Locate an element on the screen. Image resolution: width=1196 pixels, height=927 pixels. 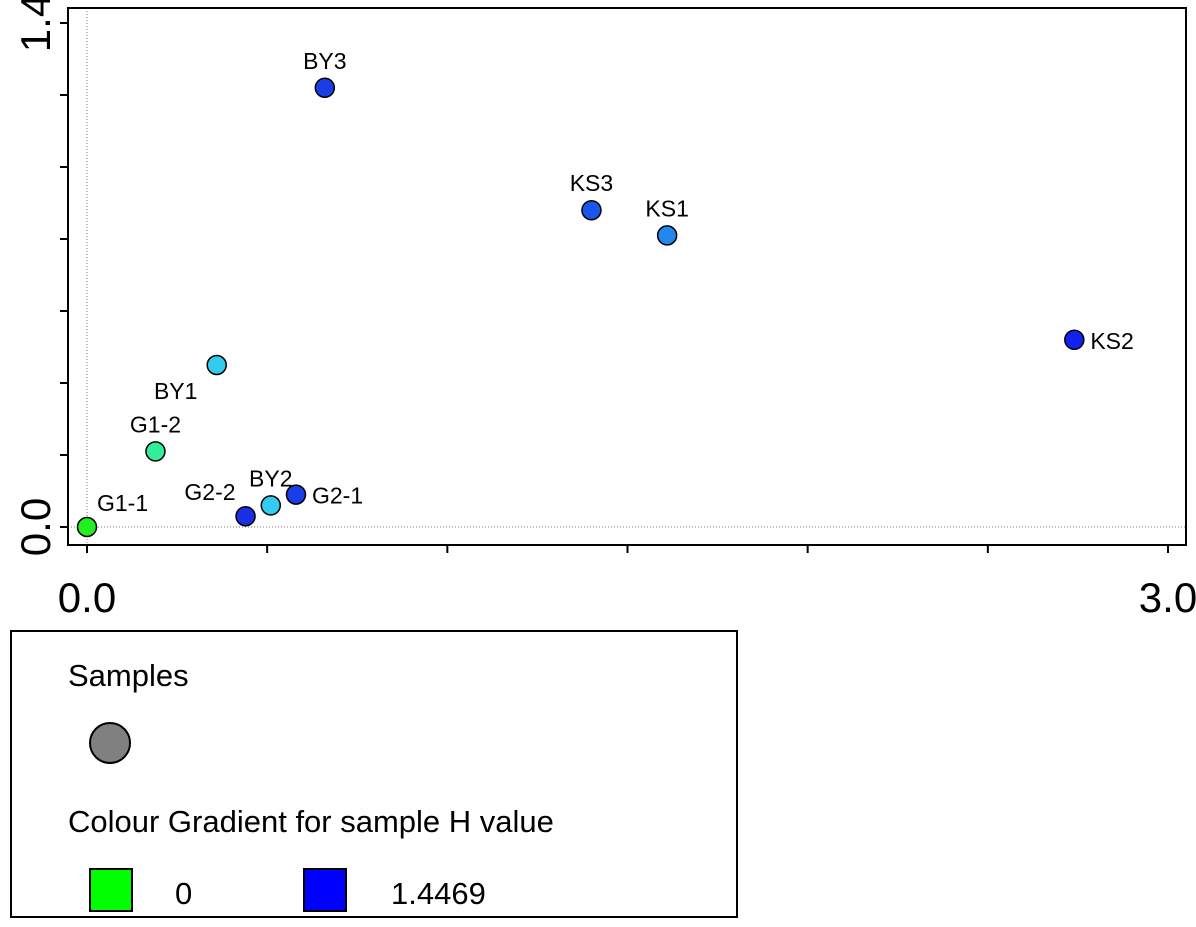
legend-gradient-max-swatch is located at coordinates (325, 890).